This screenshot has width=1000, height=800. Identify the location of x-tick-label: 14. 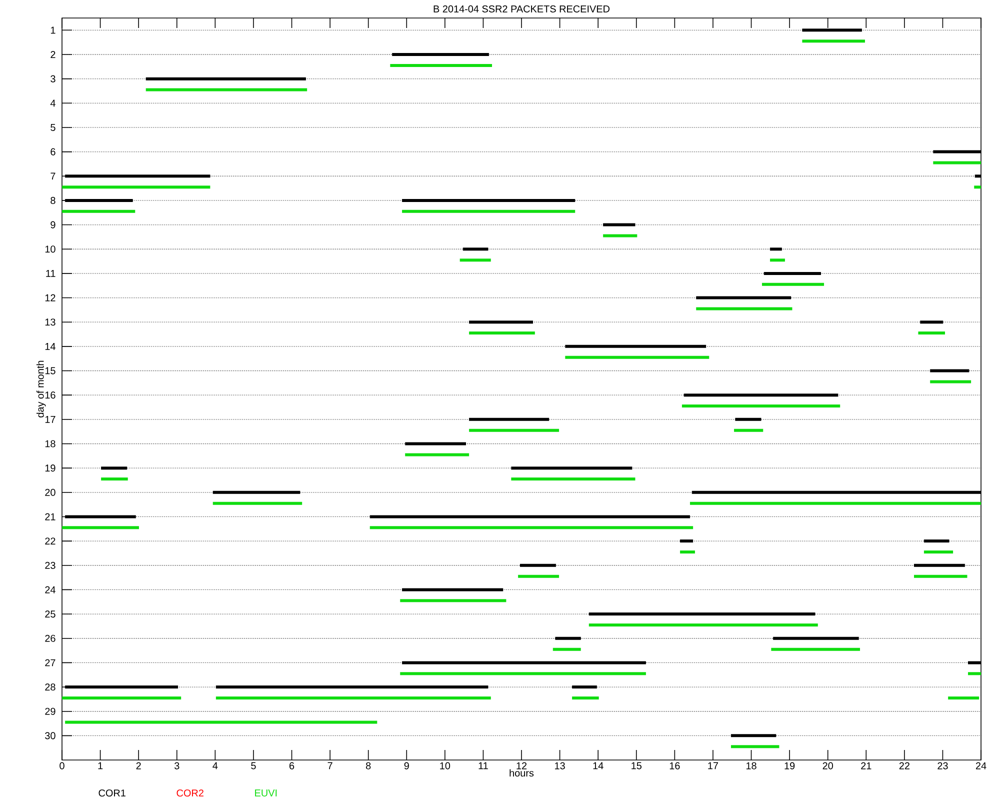
(598, 766).